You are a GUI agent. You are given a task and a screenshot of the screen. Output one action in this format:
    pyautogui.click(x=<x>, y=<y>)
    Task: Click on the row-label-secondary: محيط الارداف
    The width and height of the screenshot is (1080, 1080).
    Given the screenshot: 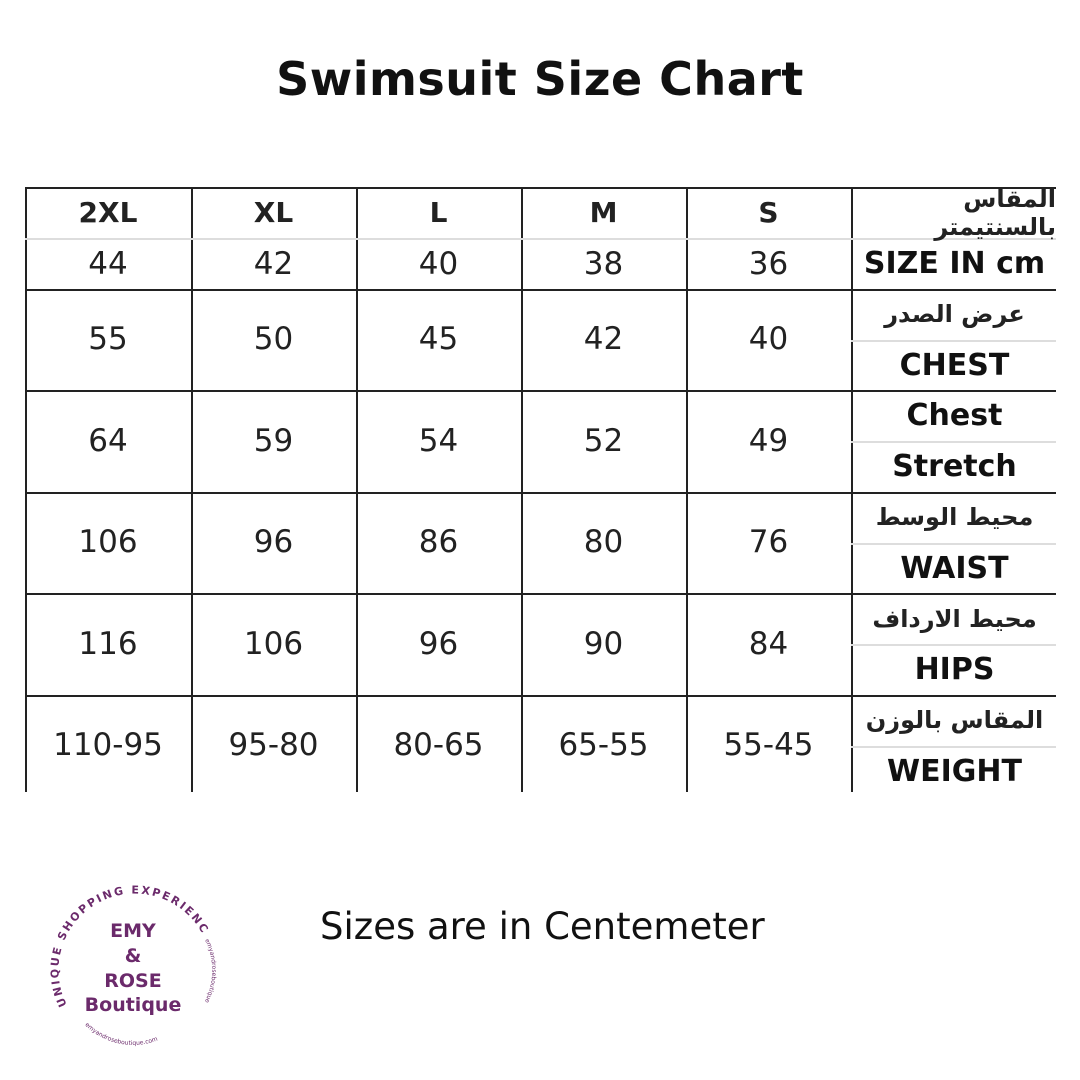 What is the action you would take?
    pyautogui.click(x=954, y=618)
    